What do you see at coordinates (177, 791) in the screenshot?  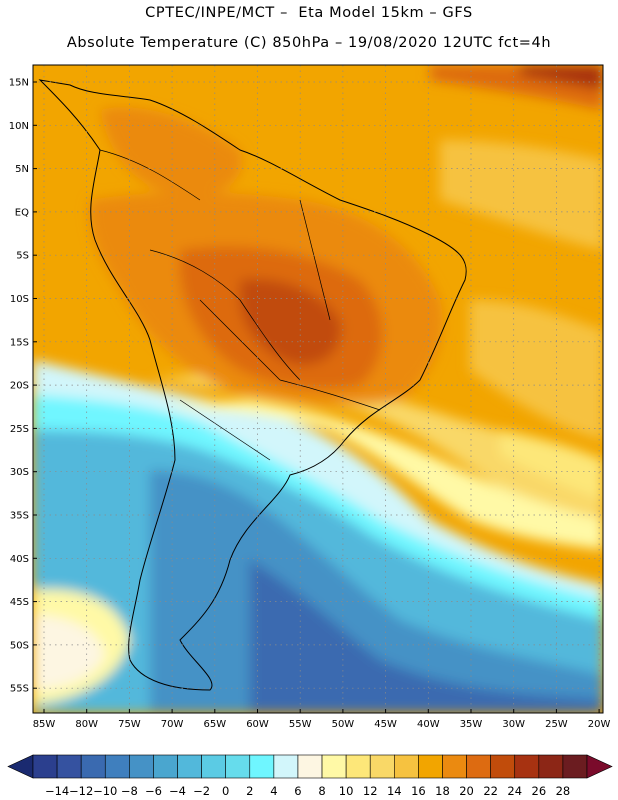 I see `colorbar-tick-label: −4` at bounding box center [177, 791].